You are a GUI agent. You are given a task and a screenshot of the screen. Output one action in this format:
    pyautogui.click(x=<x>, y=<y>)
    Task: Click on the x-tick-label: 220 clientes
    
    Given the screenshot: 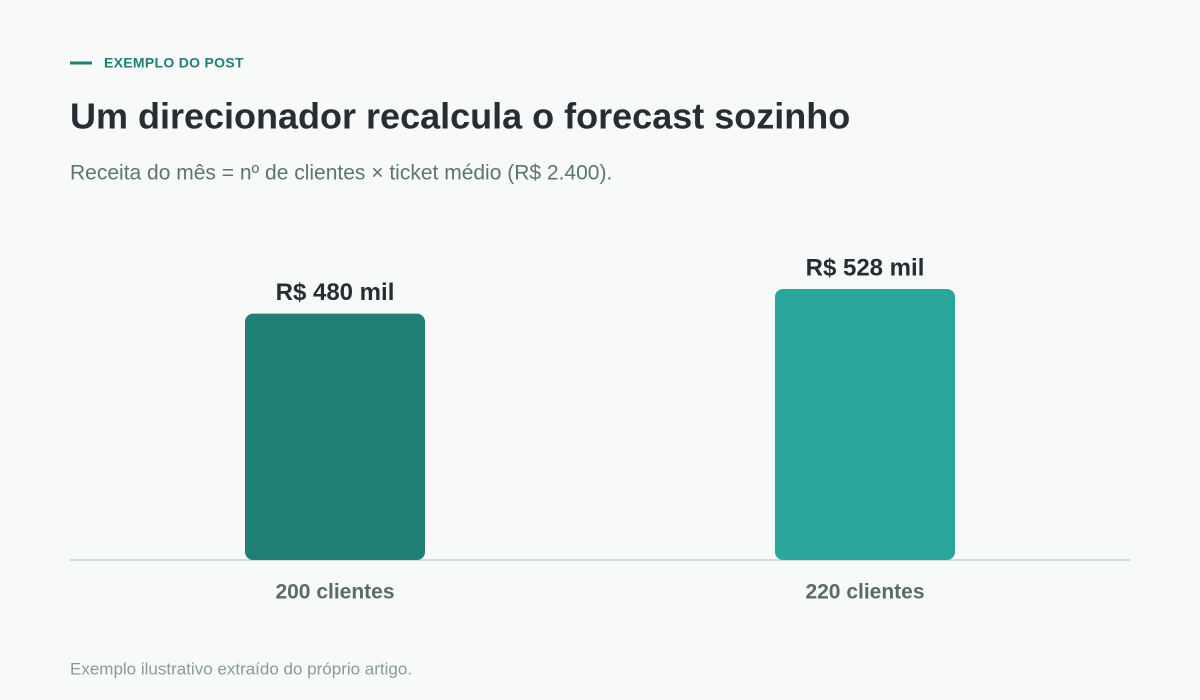 What is the action you would take?
    pyautogui.click(x=864, y=592)
    